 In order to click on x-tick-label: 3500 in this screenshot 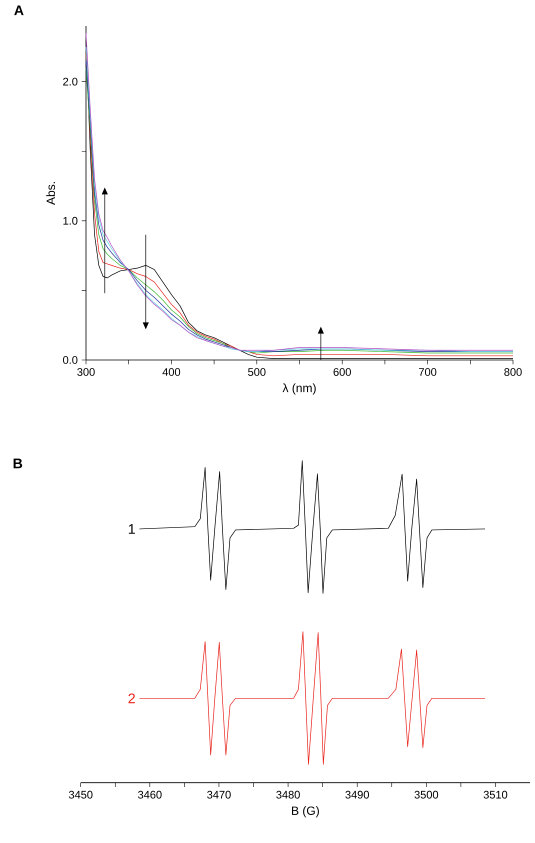, I will do `click(426, 794)`.